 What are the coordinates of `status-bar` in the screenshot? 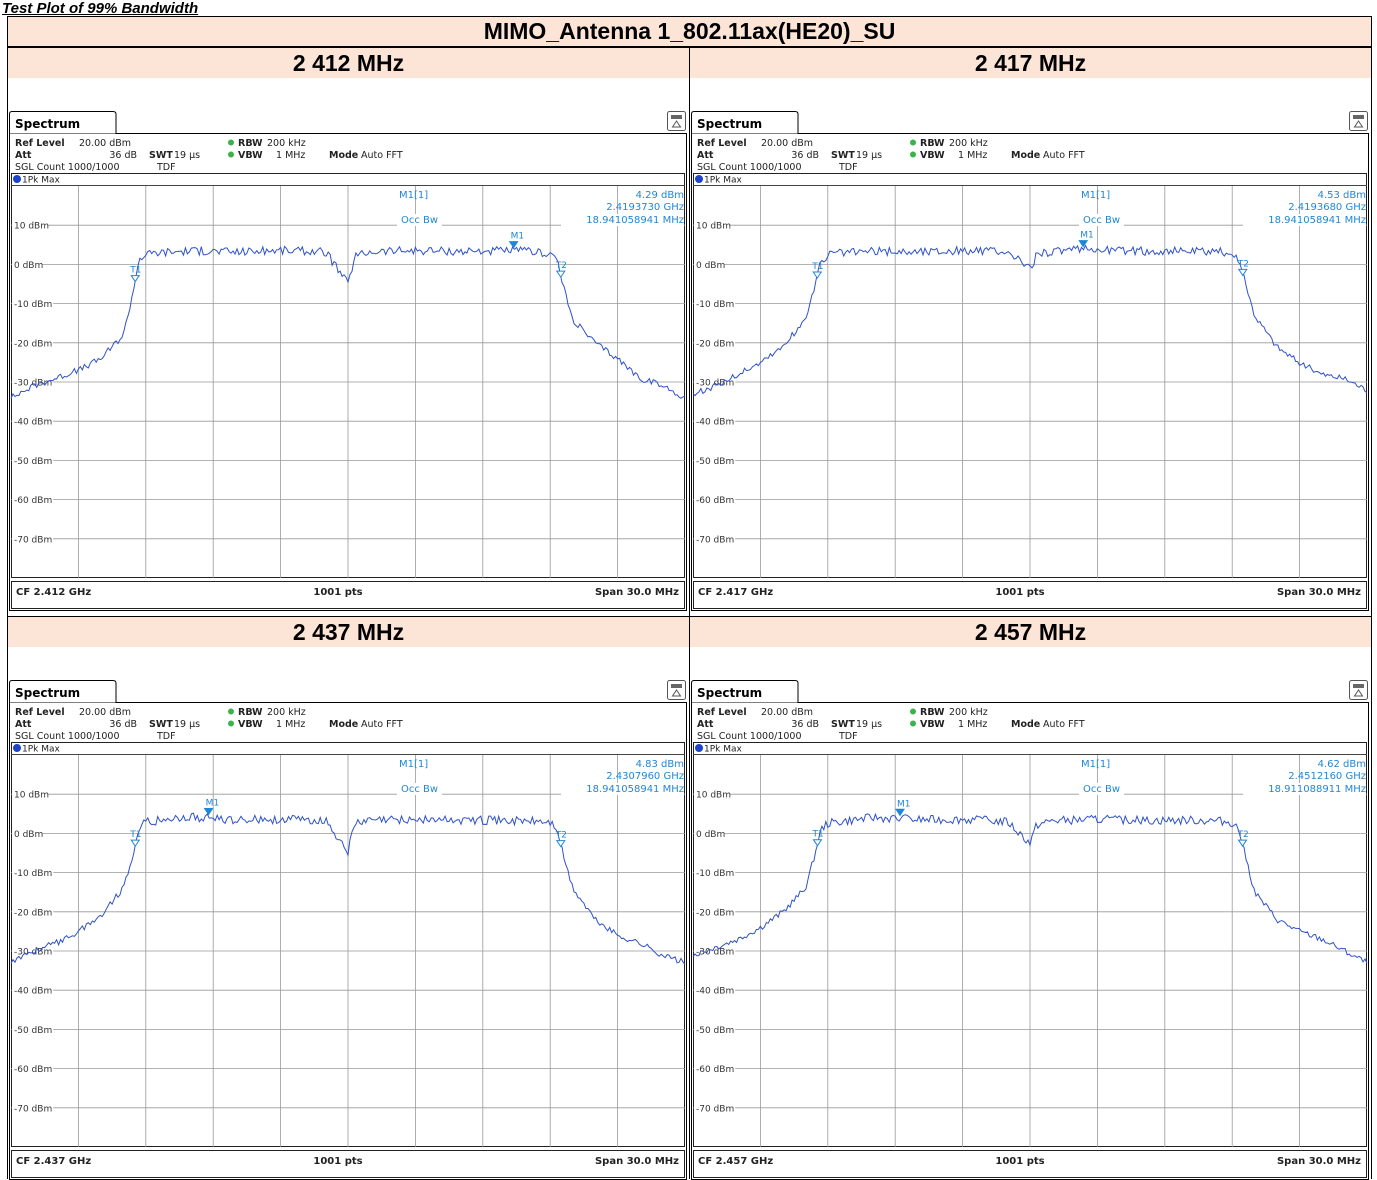 It's located at (348, 1164).